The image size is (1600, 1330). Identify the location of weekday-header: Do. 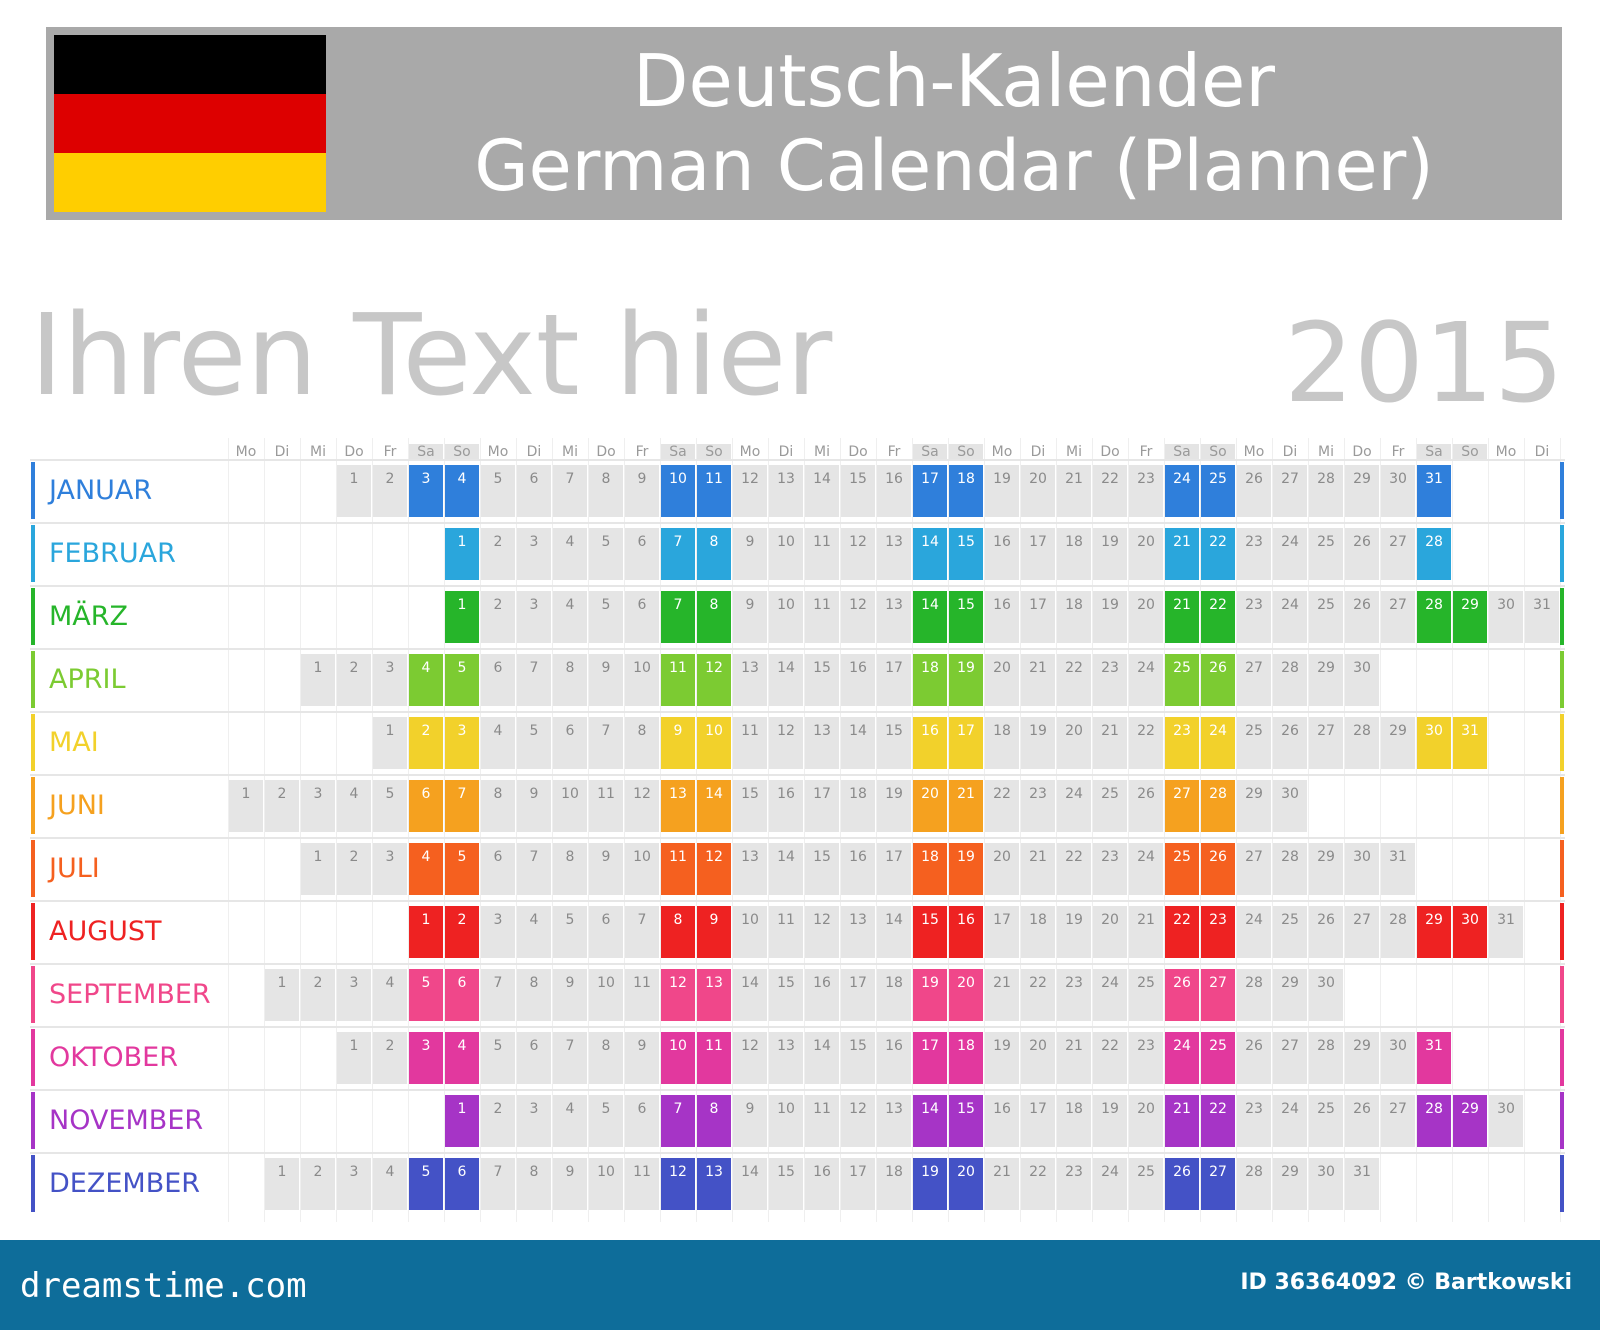
(354, 452).